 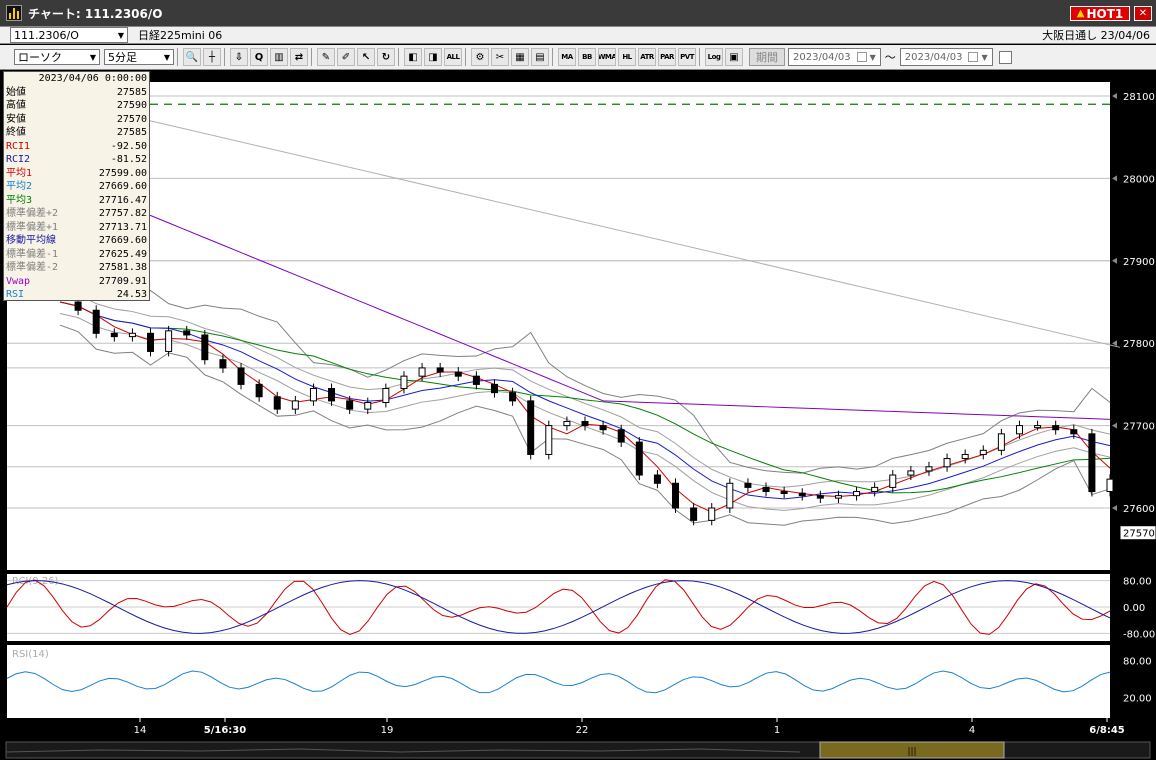 What do you see at coordinates (95, 13) in the screenshot?
I see `window-title: チャート: 111.2306/O` at bounding box center [95, 13].